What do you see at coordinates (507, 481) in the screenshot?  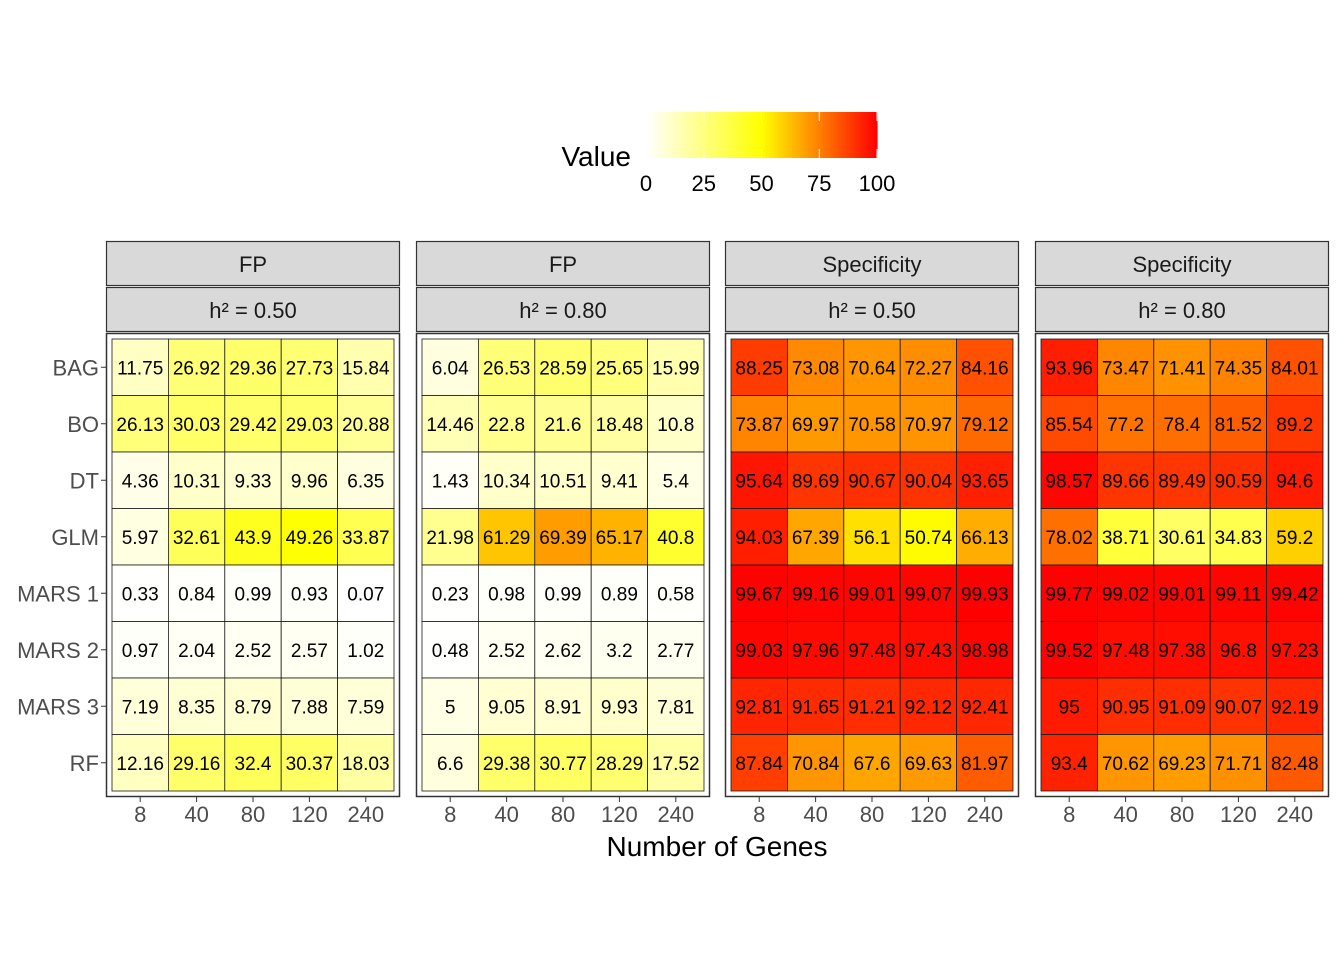 I see `cell-value-label: 10.34` at bounding box center [507, 481].